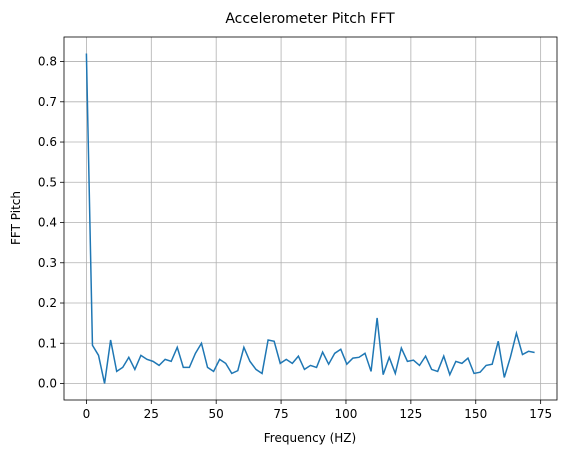  What do you see at coordinates (310, 438) in the screenshot?
I see `x-axis-label: Frequency (HZ)` at bounding box center [310, 438].